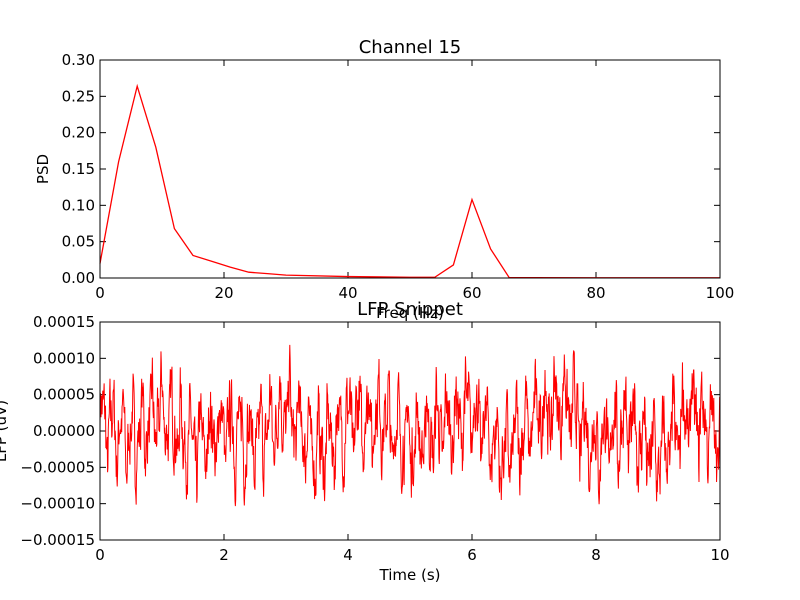 This screenshot has height=600, width=800. Describe the element at coordinates (78, 60) in the screenshot. I see `psd-y-tick-label: 0.30` at that location.